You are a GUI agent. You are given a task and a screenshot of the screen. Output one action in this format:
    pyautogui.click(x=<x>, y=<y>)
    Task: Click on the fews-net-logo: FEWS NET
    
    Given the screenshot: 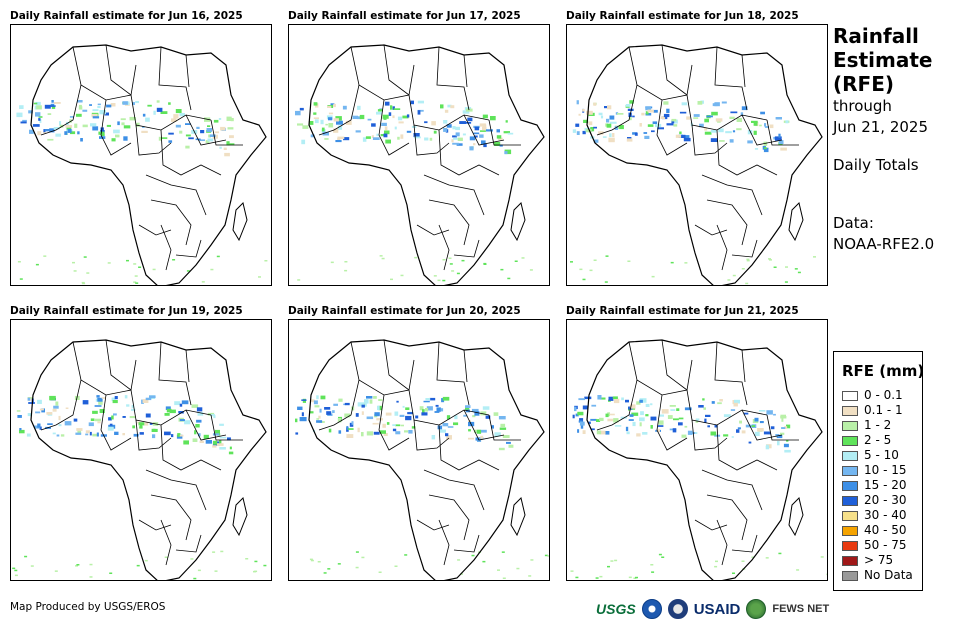 What is the action you would take?
    pyautogui.click(x=801, y=609)
    